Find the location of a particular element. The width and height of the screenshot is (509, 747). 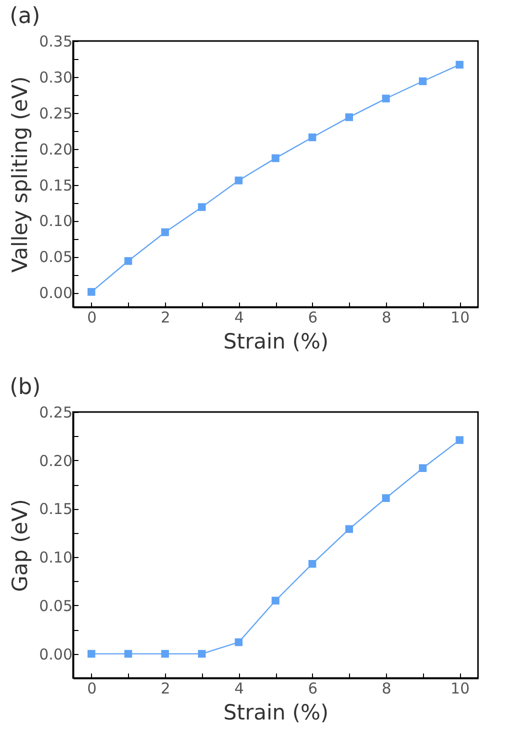

y-tick-label: 0.30 is located at coordinates (55, 77).